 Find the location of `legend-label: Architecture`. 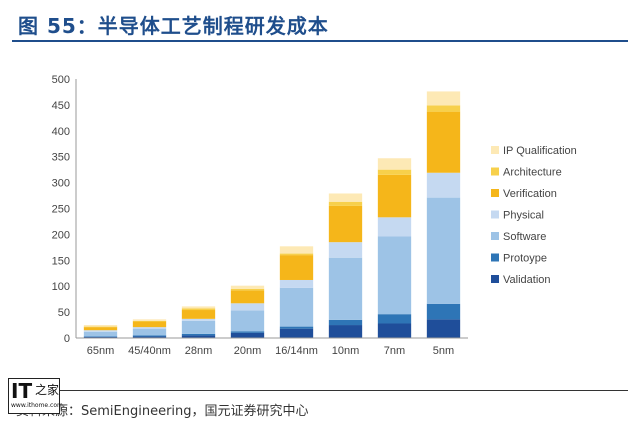

legend-label: Architecture is located at coordinates (532, 173).